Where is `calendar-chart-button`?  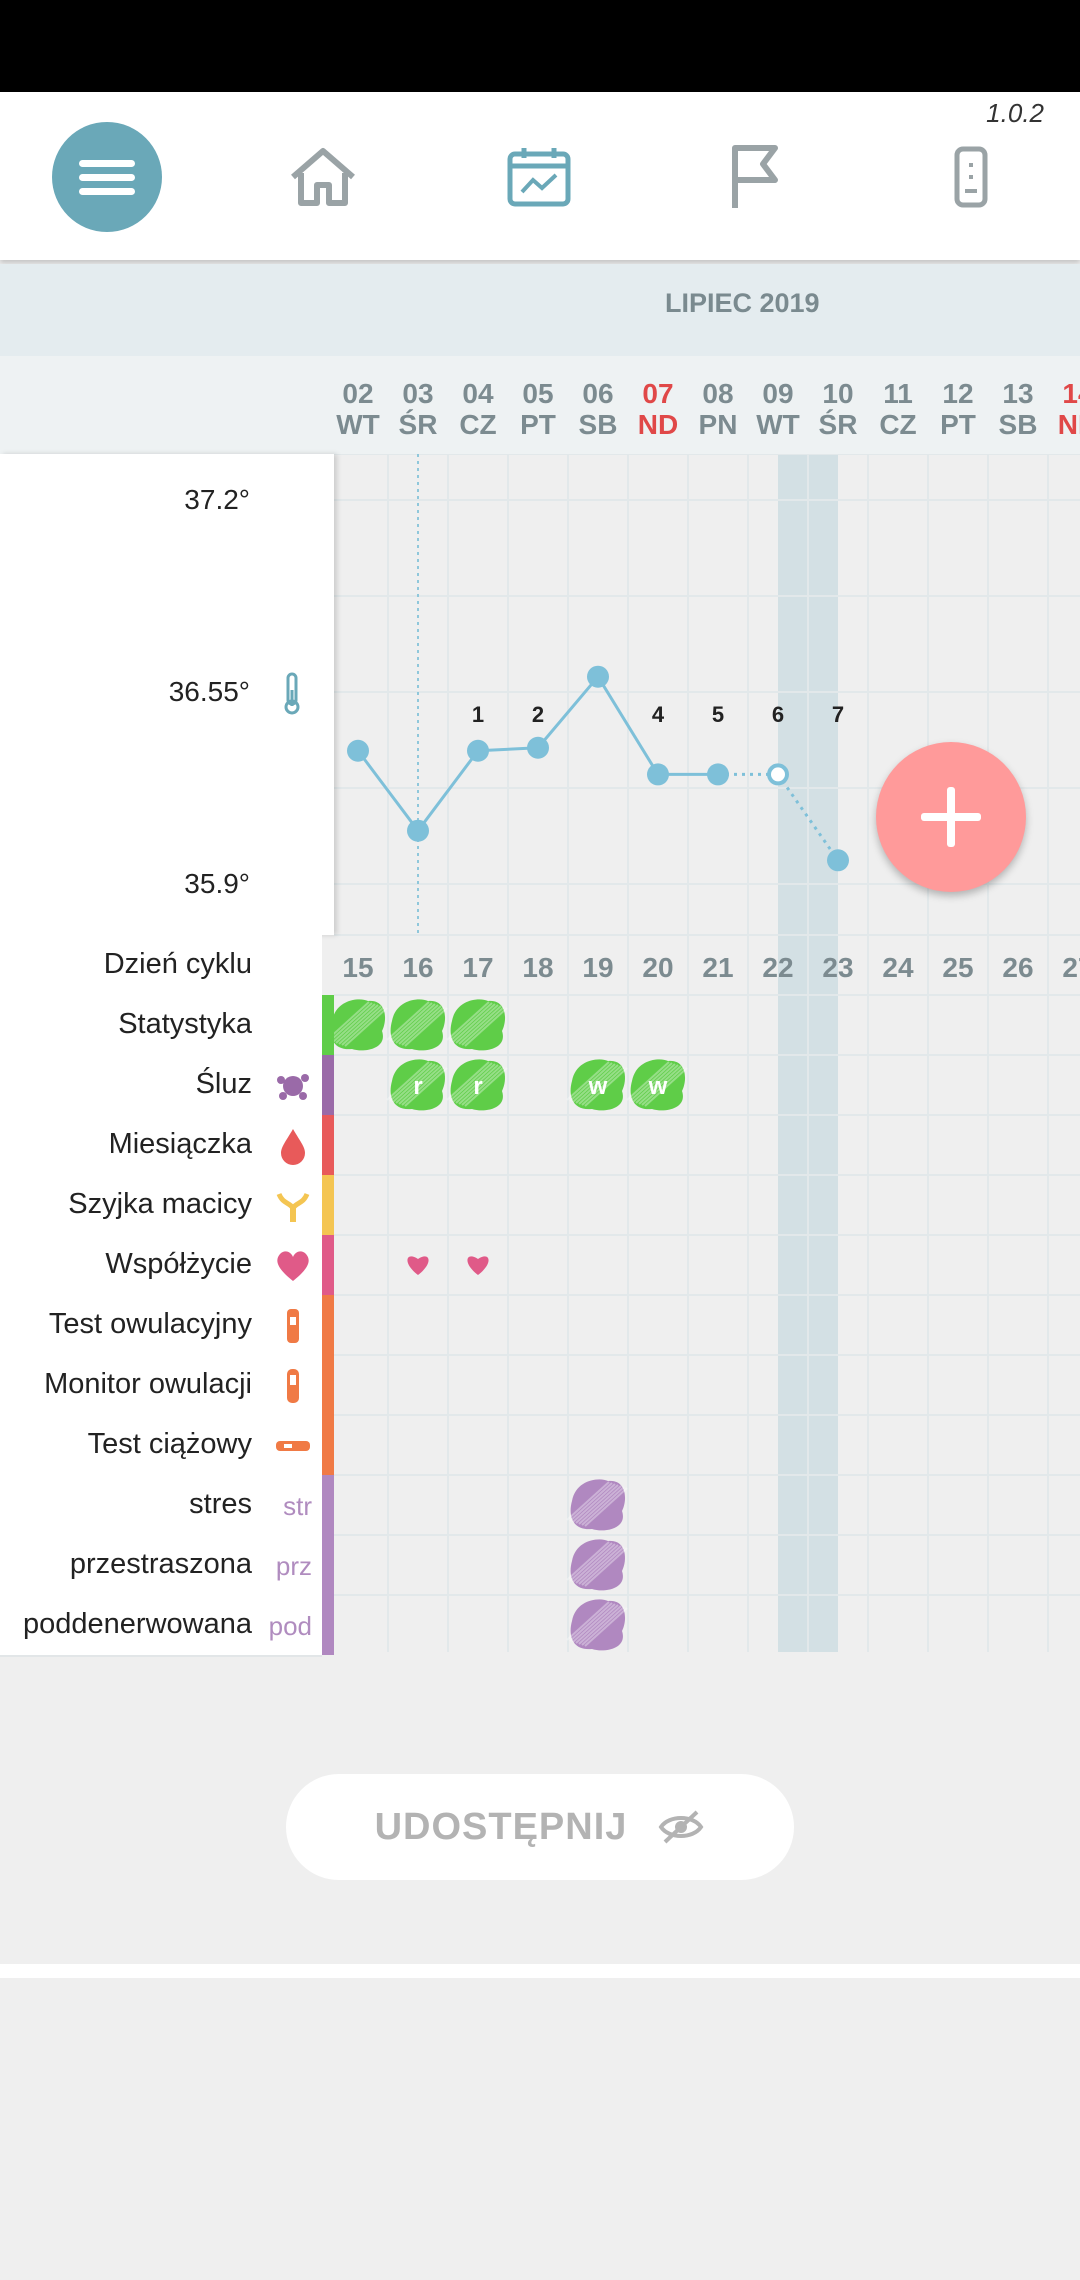 calendar-chart-button is located at coordinates (539, 177).